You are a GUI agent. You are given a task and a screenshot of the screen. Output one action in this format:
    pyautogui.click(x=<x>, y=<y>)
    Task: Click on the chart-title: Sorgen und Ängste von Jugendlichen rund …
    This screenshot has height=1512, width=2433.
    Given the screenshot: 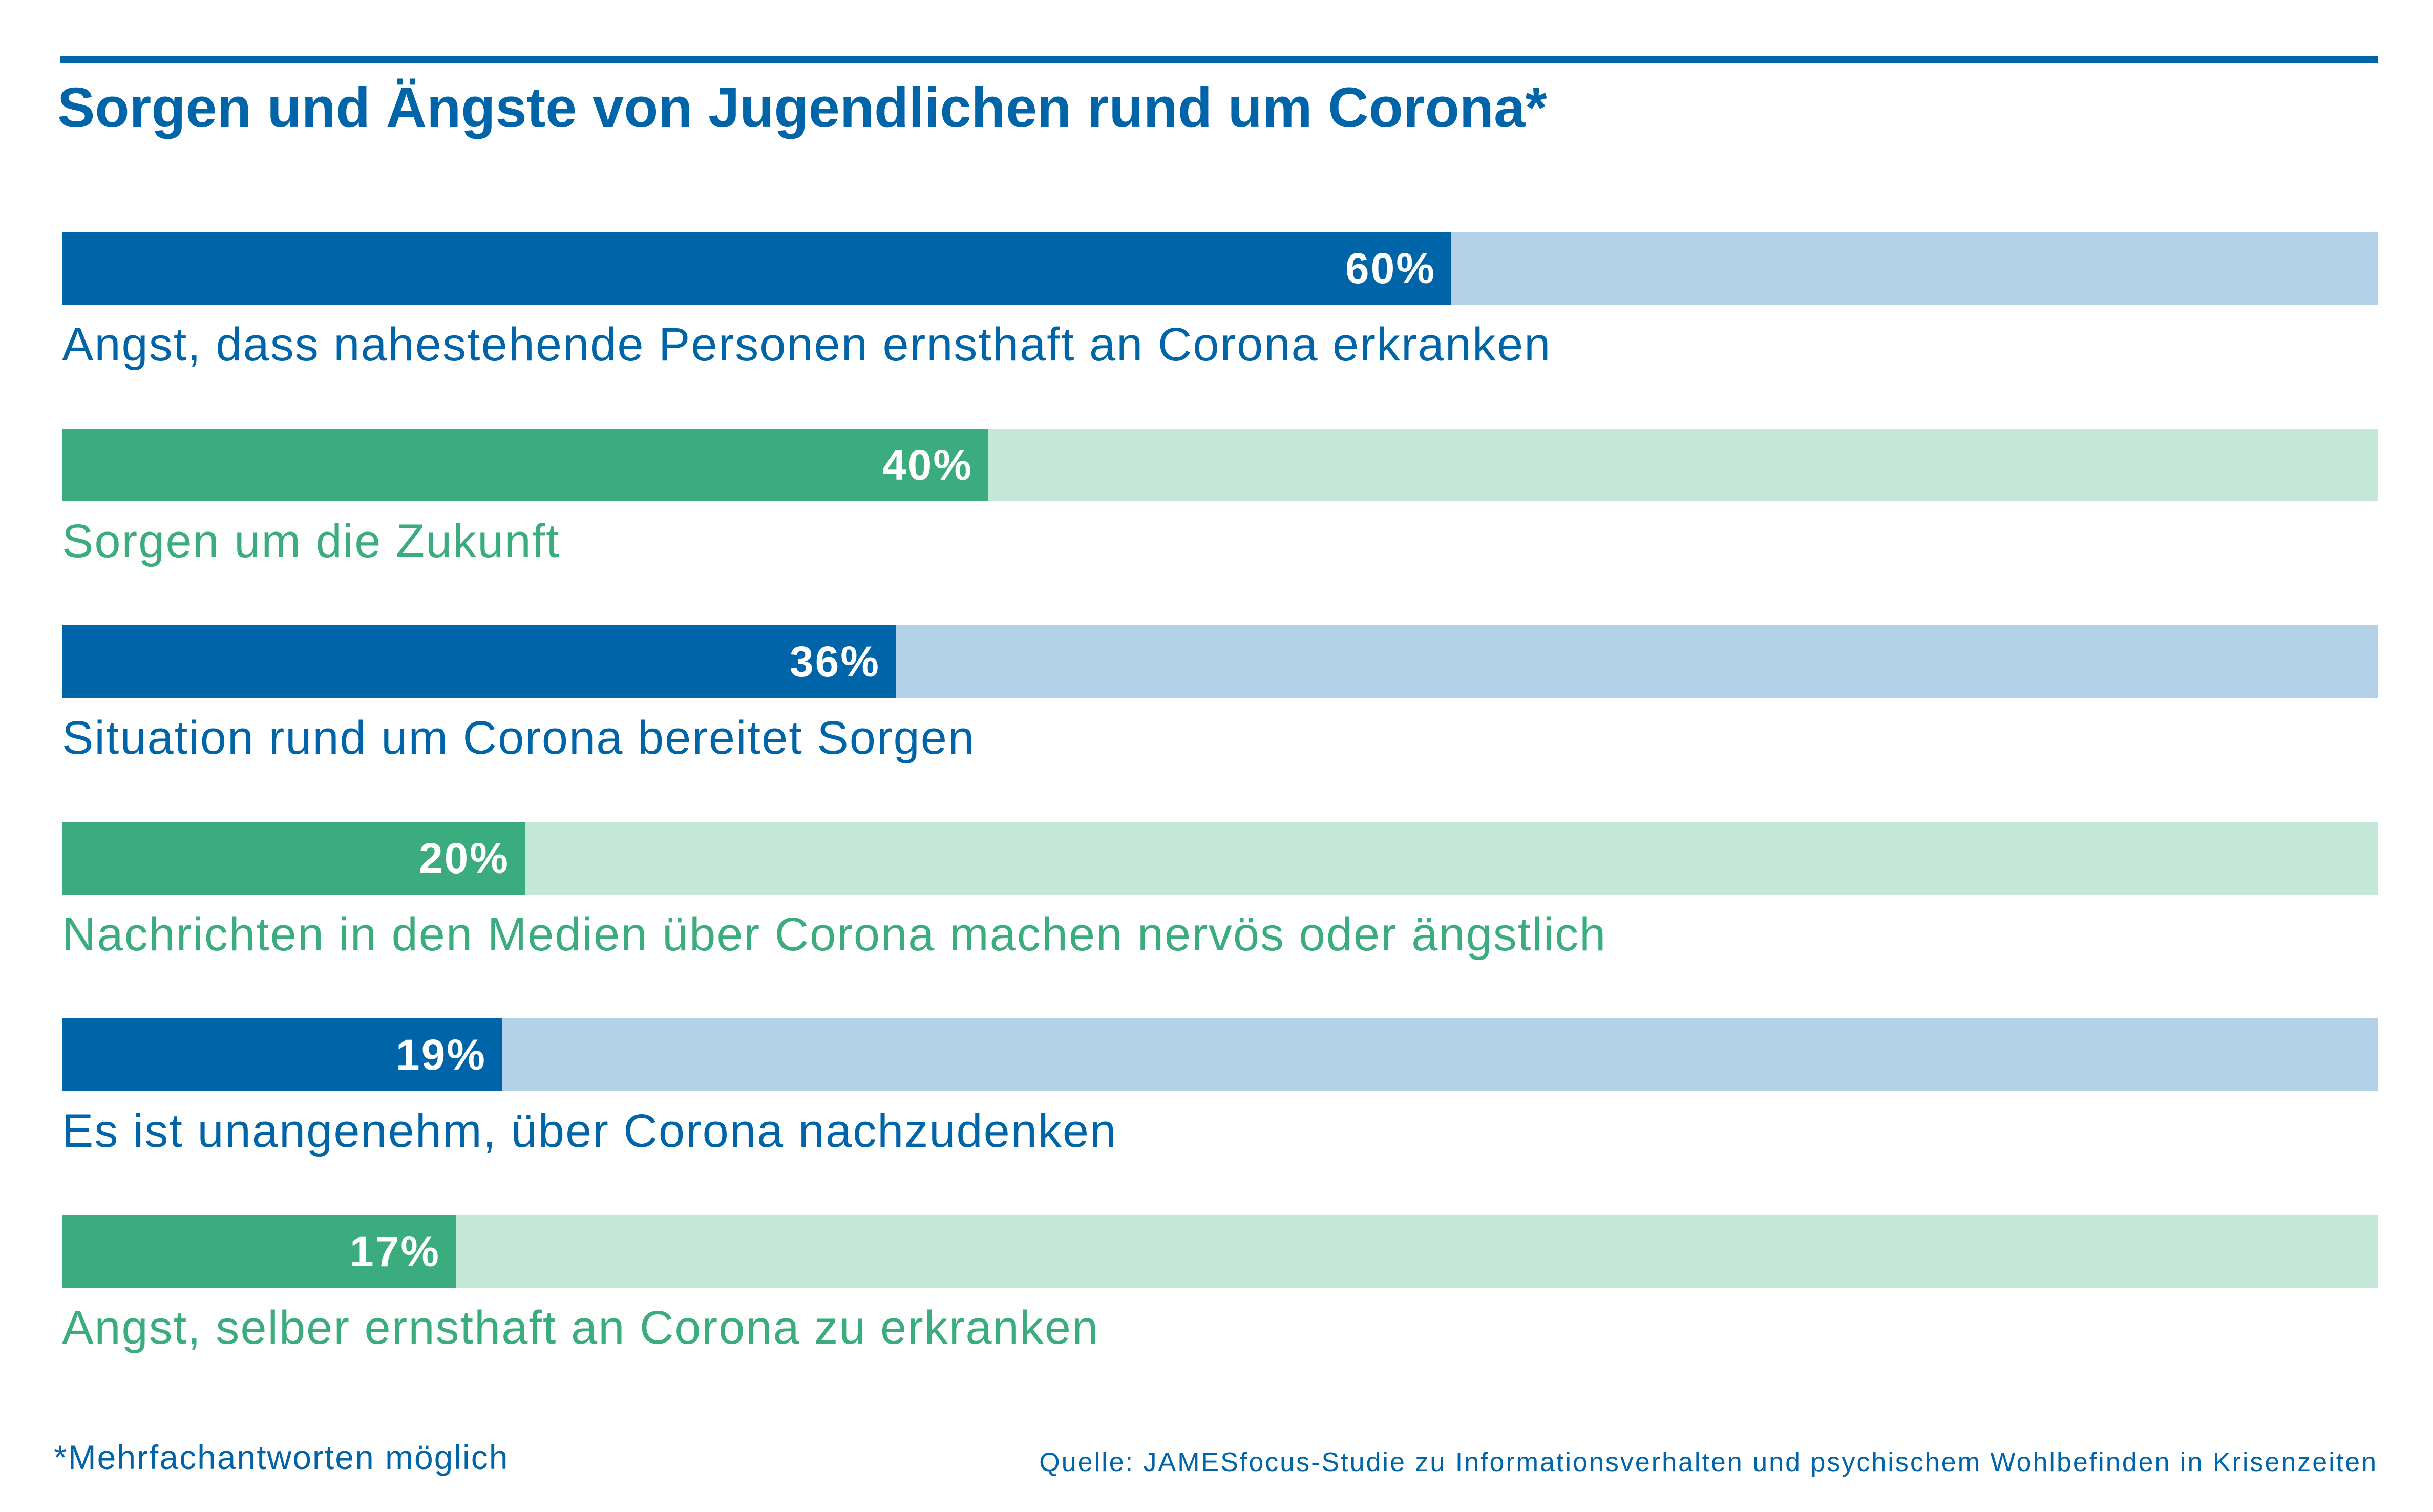 What is the action you would take?
    pyautogui.click(x=802, y=107)
    